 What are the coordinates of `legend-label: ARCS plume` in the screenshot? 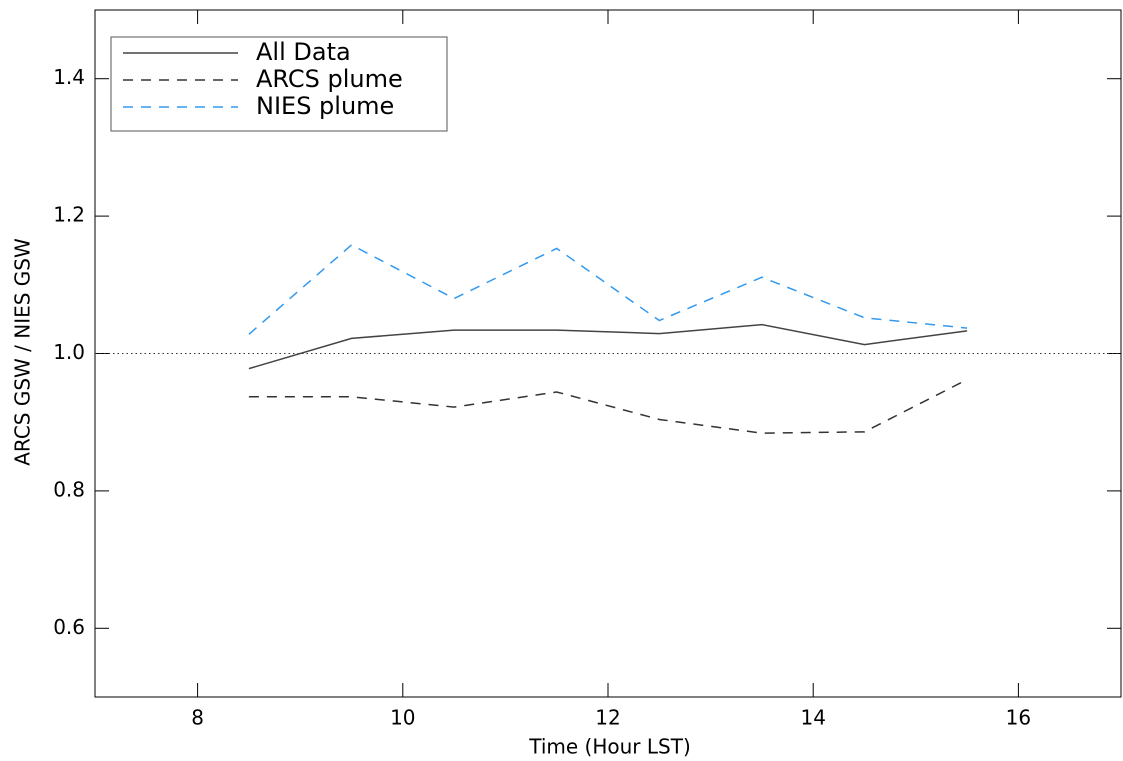 It's located at (329, 79).